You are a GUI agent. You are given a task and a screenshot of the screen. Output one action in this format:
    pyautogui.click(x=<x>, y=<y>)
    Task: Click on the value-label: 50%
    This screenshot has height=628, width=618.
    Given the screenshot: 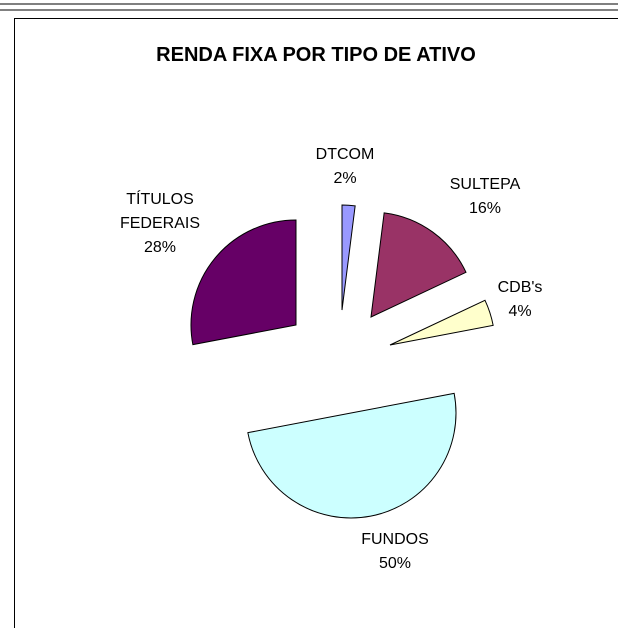 What is the action you would take?
    pyautogui.click(x=395, y=563)
    